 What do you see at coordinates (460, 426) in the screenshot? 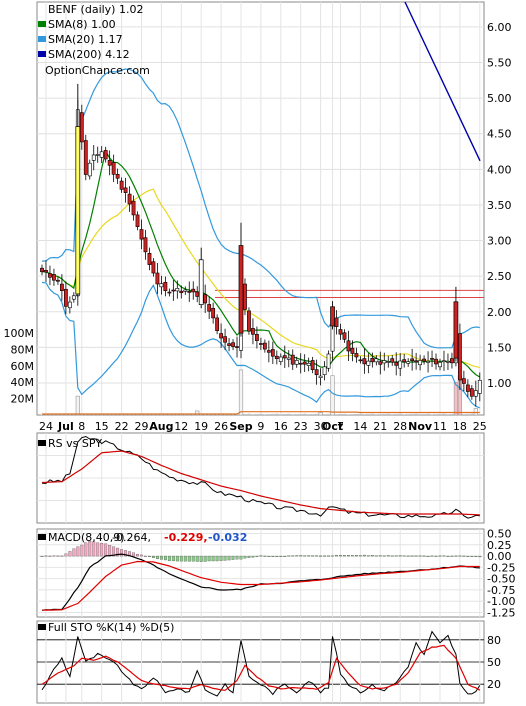
I see `date-tick-label: 18` at bounding box center [460, 426].